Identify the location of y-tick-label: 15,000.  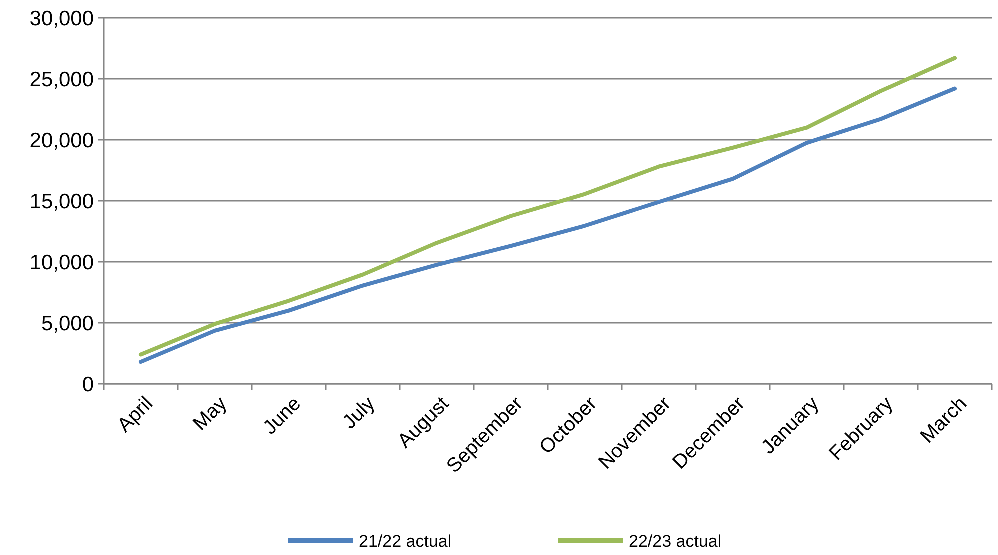
(62, 202).